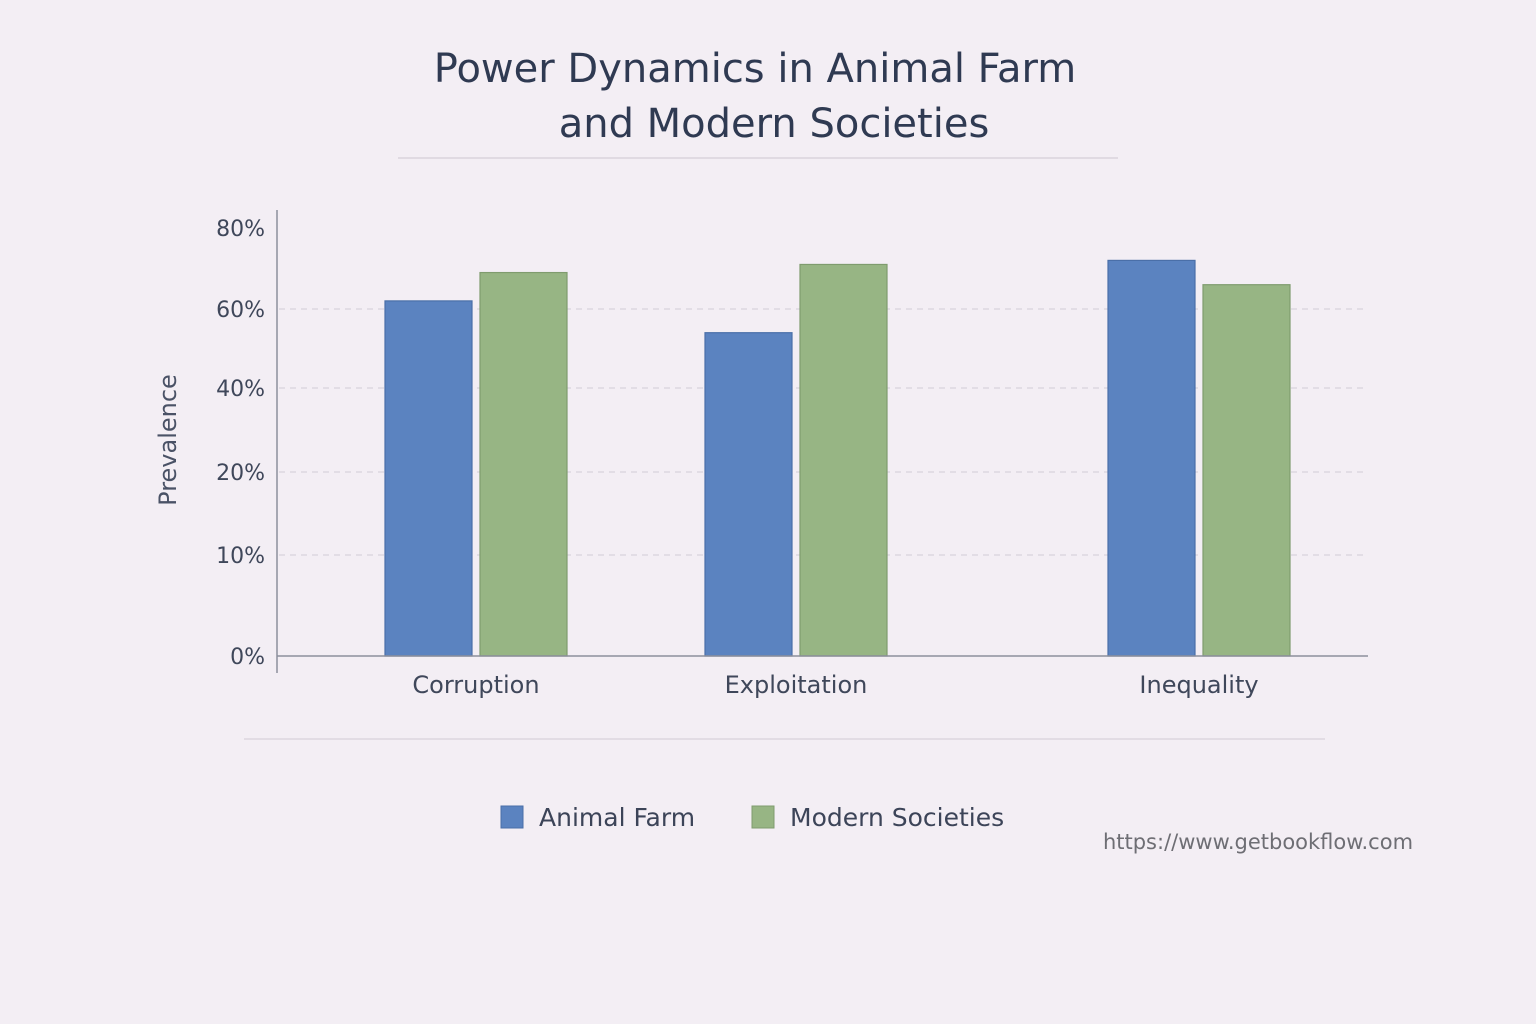  Describe the element at coordinates (617, 817) in the screenshot. I see `legend-label-animal-farm: Animal Farm` at that location.